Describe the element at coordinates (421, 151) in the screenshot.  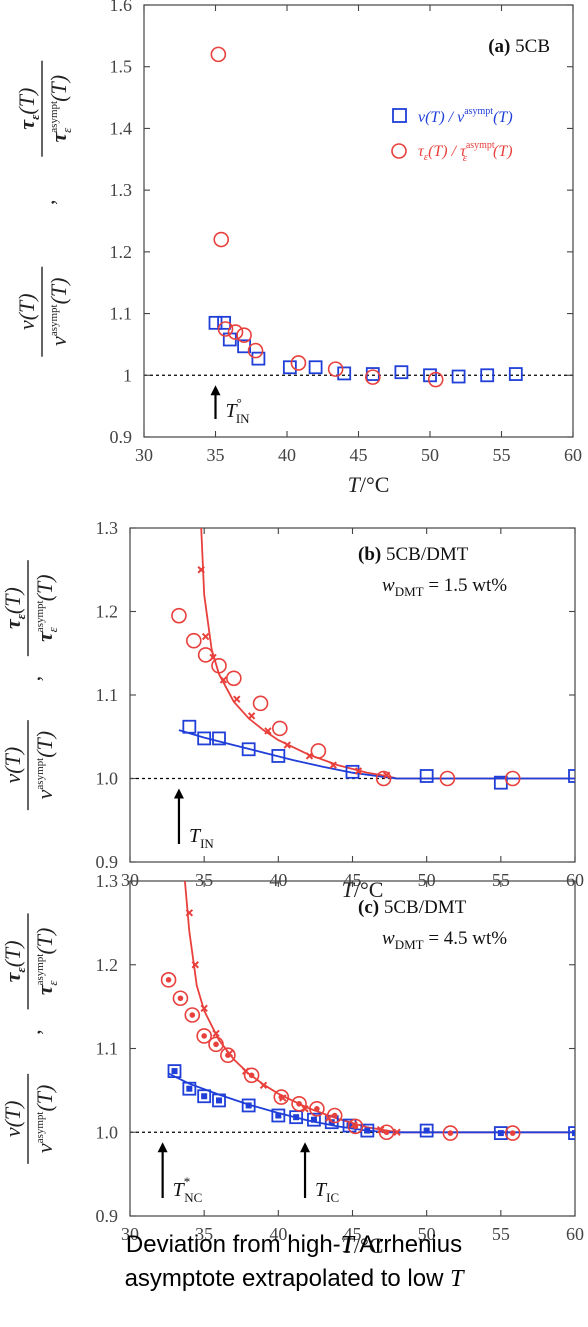
I see `legend-tau-main: τ` at that location.